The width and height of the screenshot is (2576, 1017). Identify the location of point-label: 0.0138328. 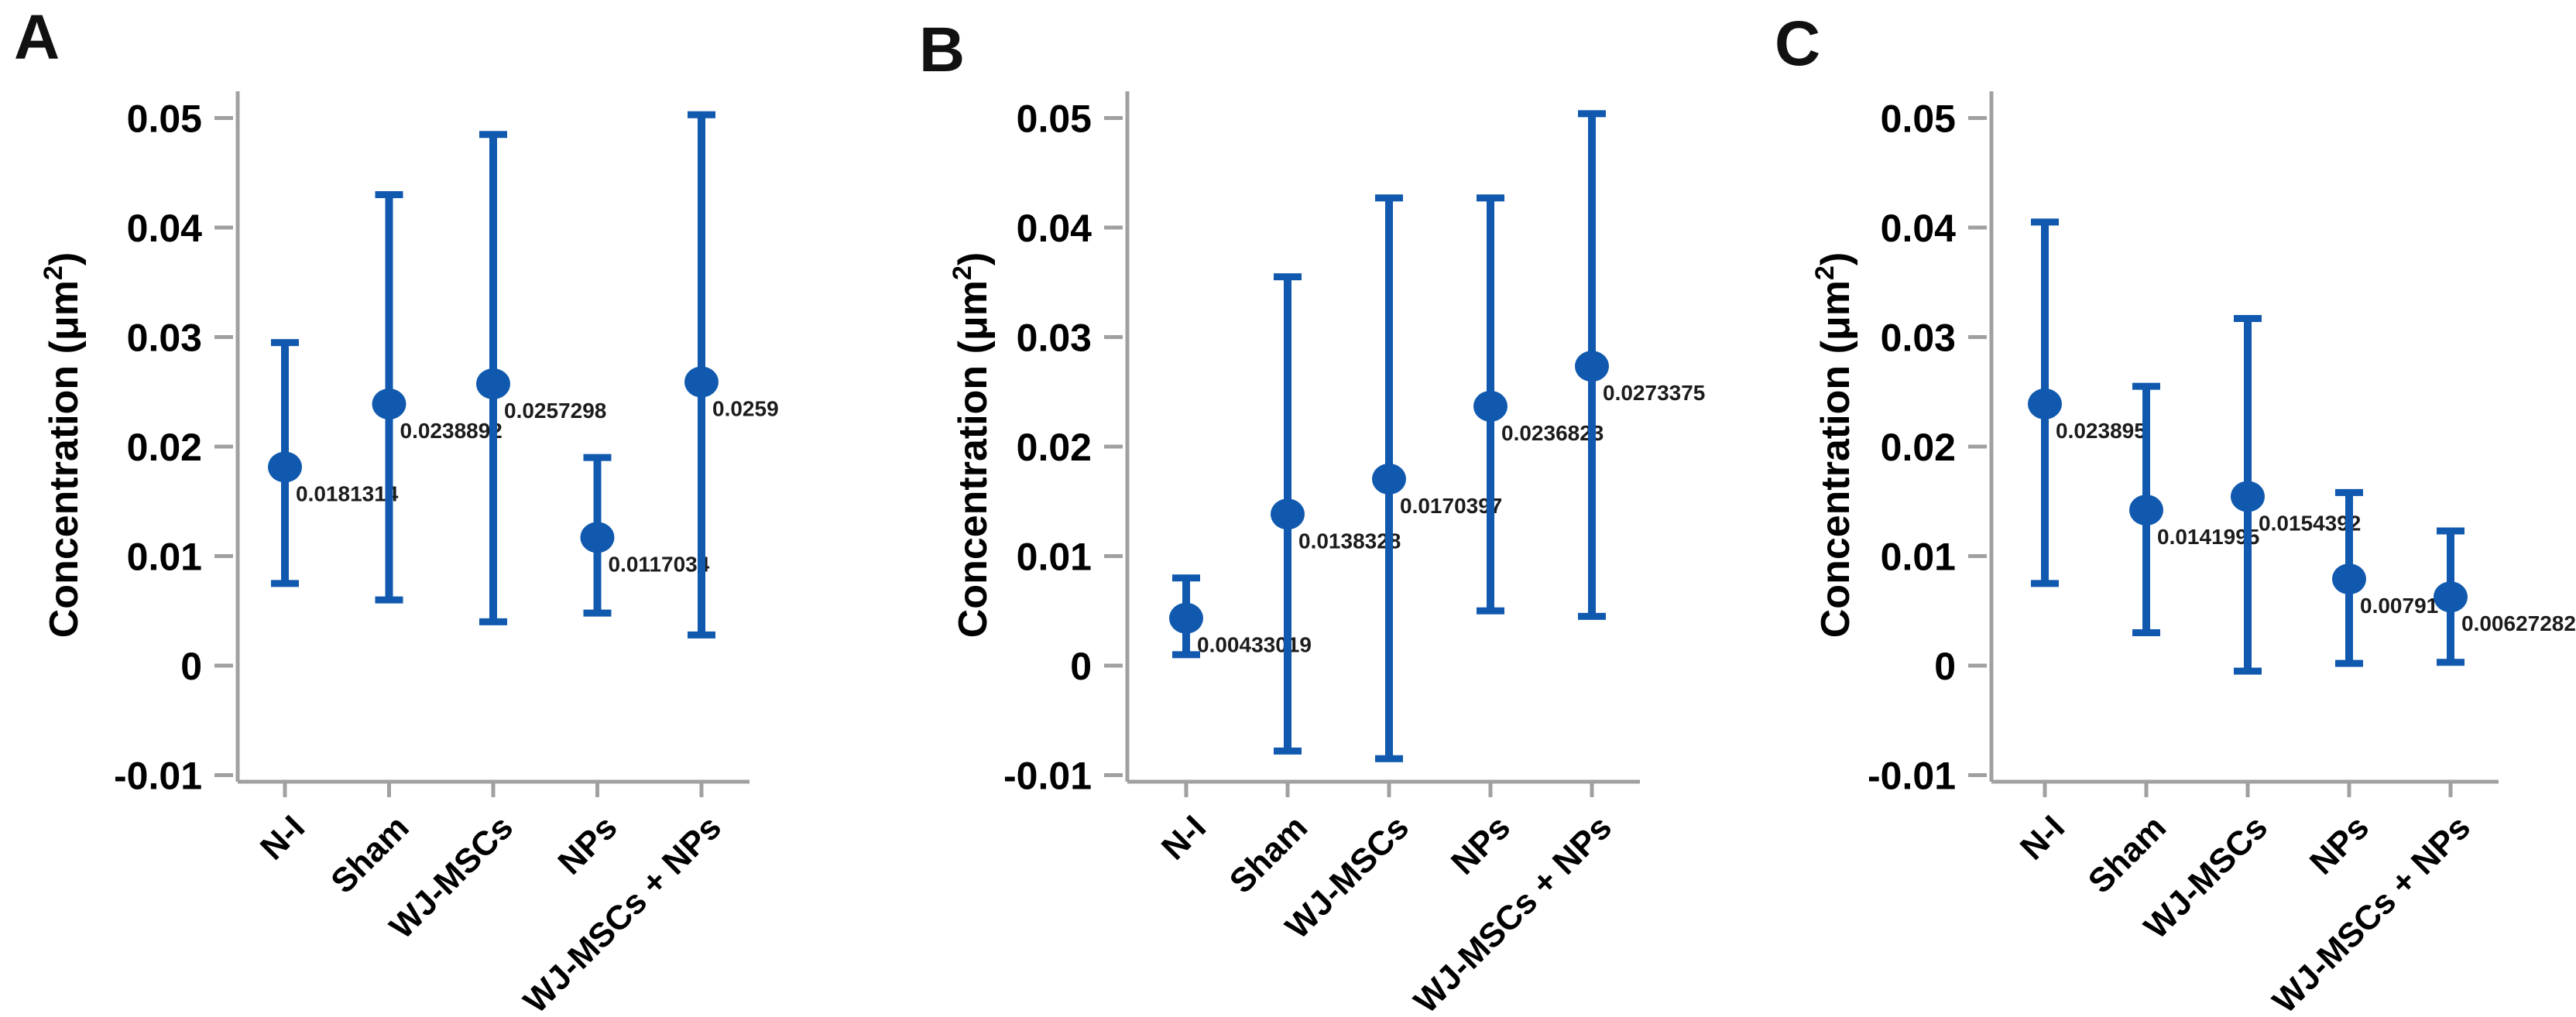
(1349, 541).